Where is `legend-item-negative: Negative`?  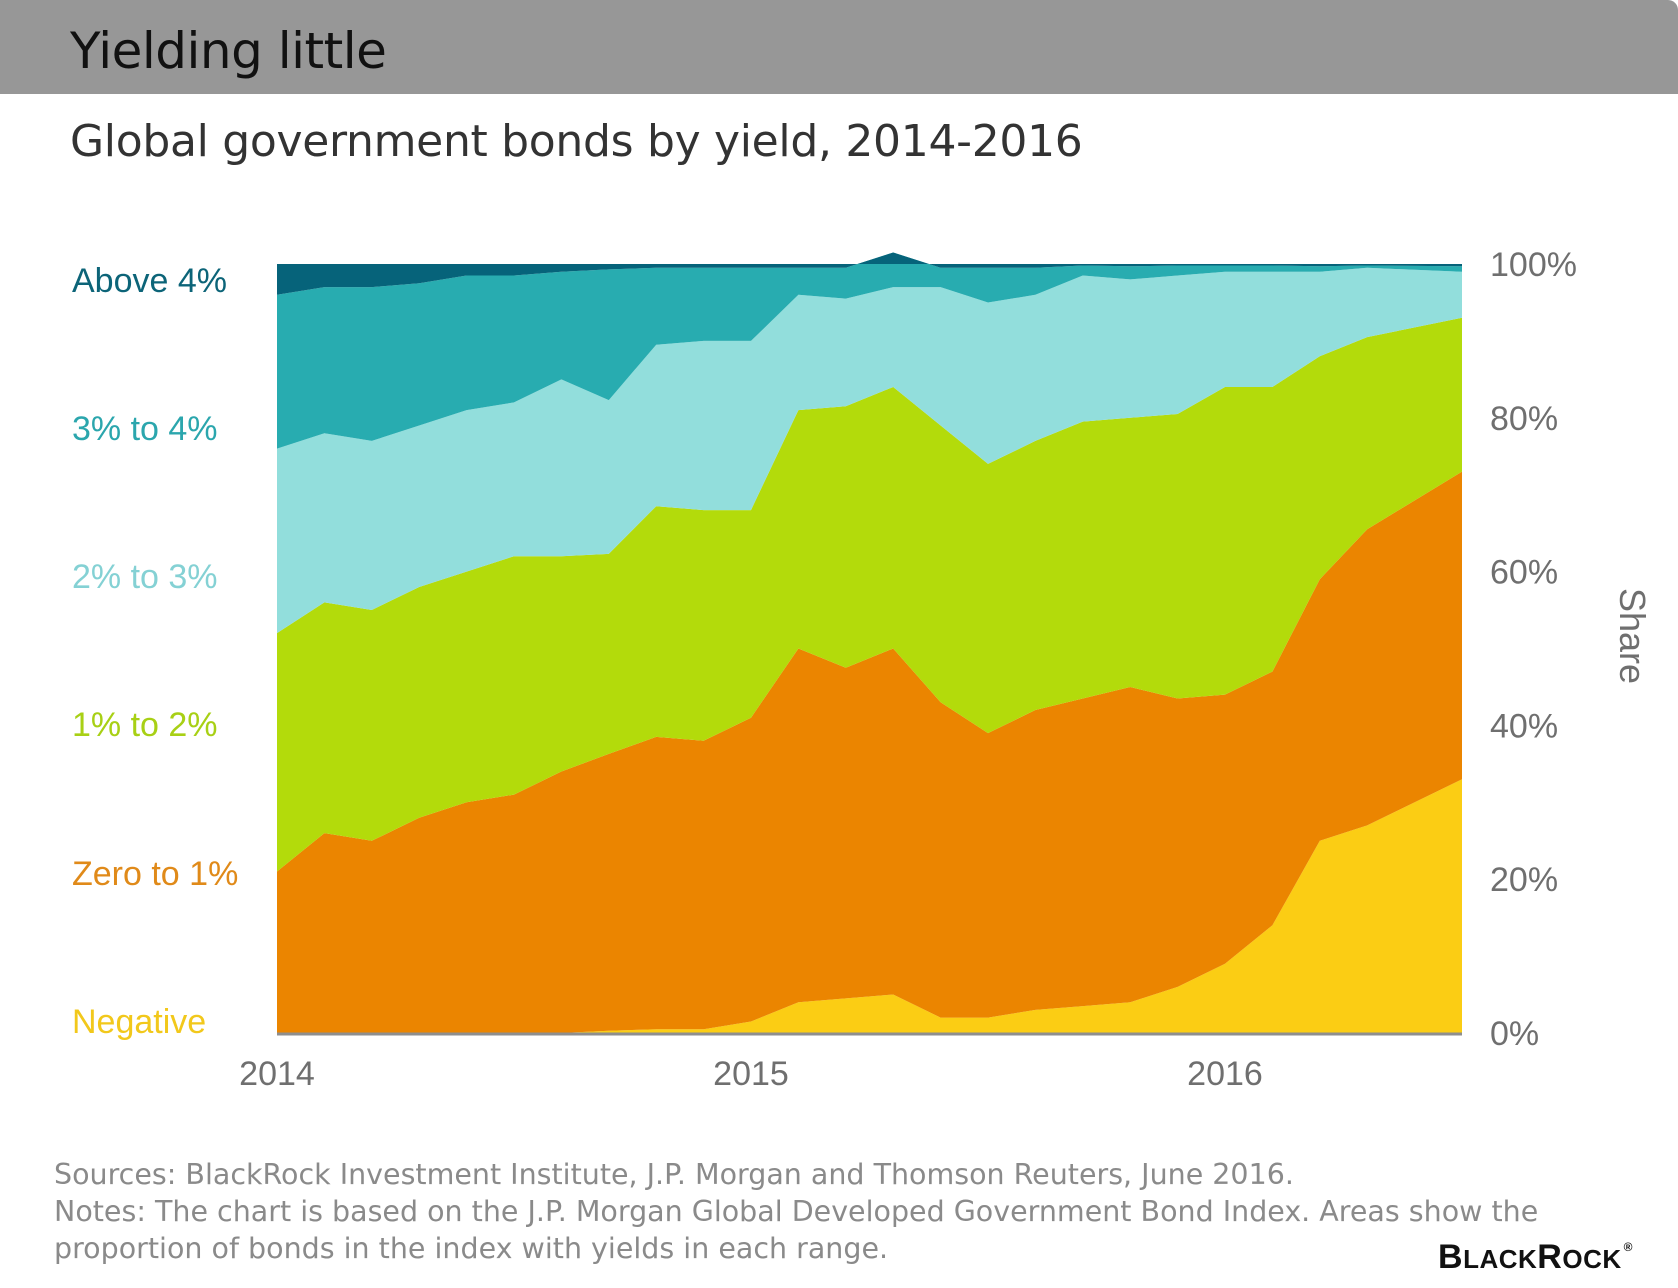 legend-item-negative: Negative is located at coordinates (139, 1022).